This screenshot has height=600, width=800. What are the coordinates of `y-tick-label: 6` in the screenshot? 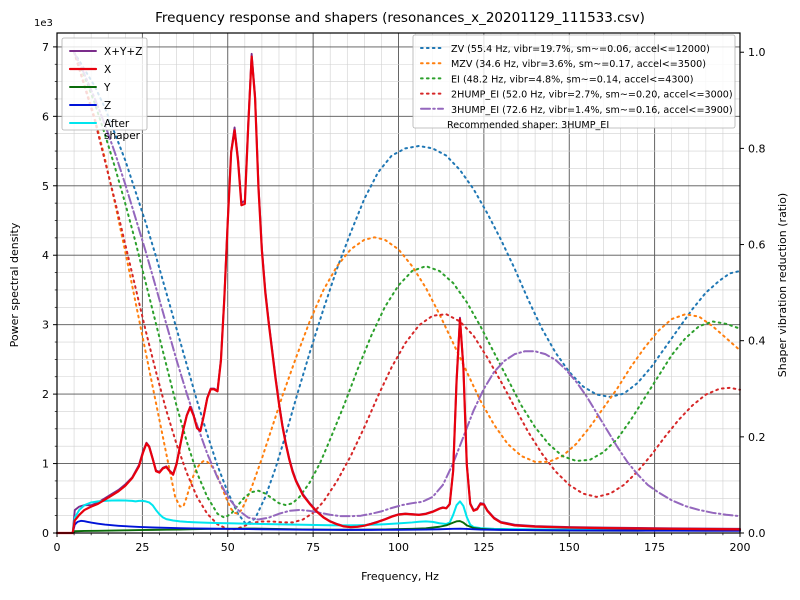 It's located at (45, 116).